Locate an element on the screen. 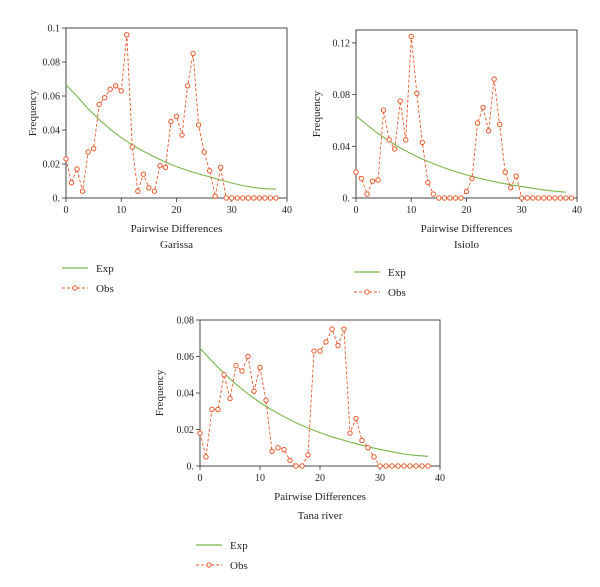 This screenshot has height=587, width=600. exp-line is located at coordinates (314, 402).